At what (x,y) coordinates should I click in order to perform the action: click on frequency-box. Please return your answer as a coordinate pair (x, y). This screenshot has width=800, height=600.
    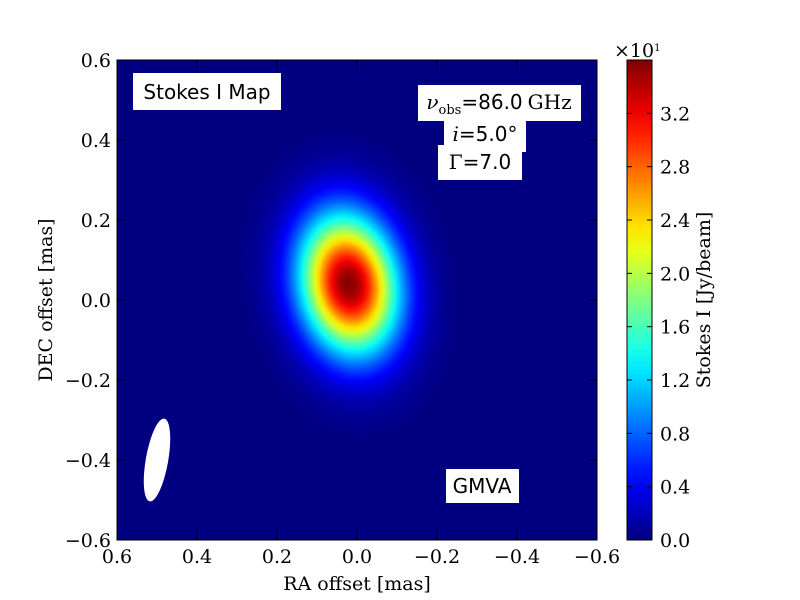
    Looking at the image, I should click on (499, 103).